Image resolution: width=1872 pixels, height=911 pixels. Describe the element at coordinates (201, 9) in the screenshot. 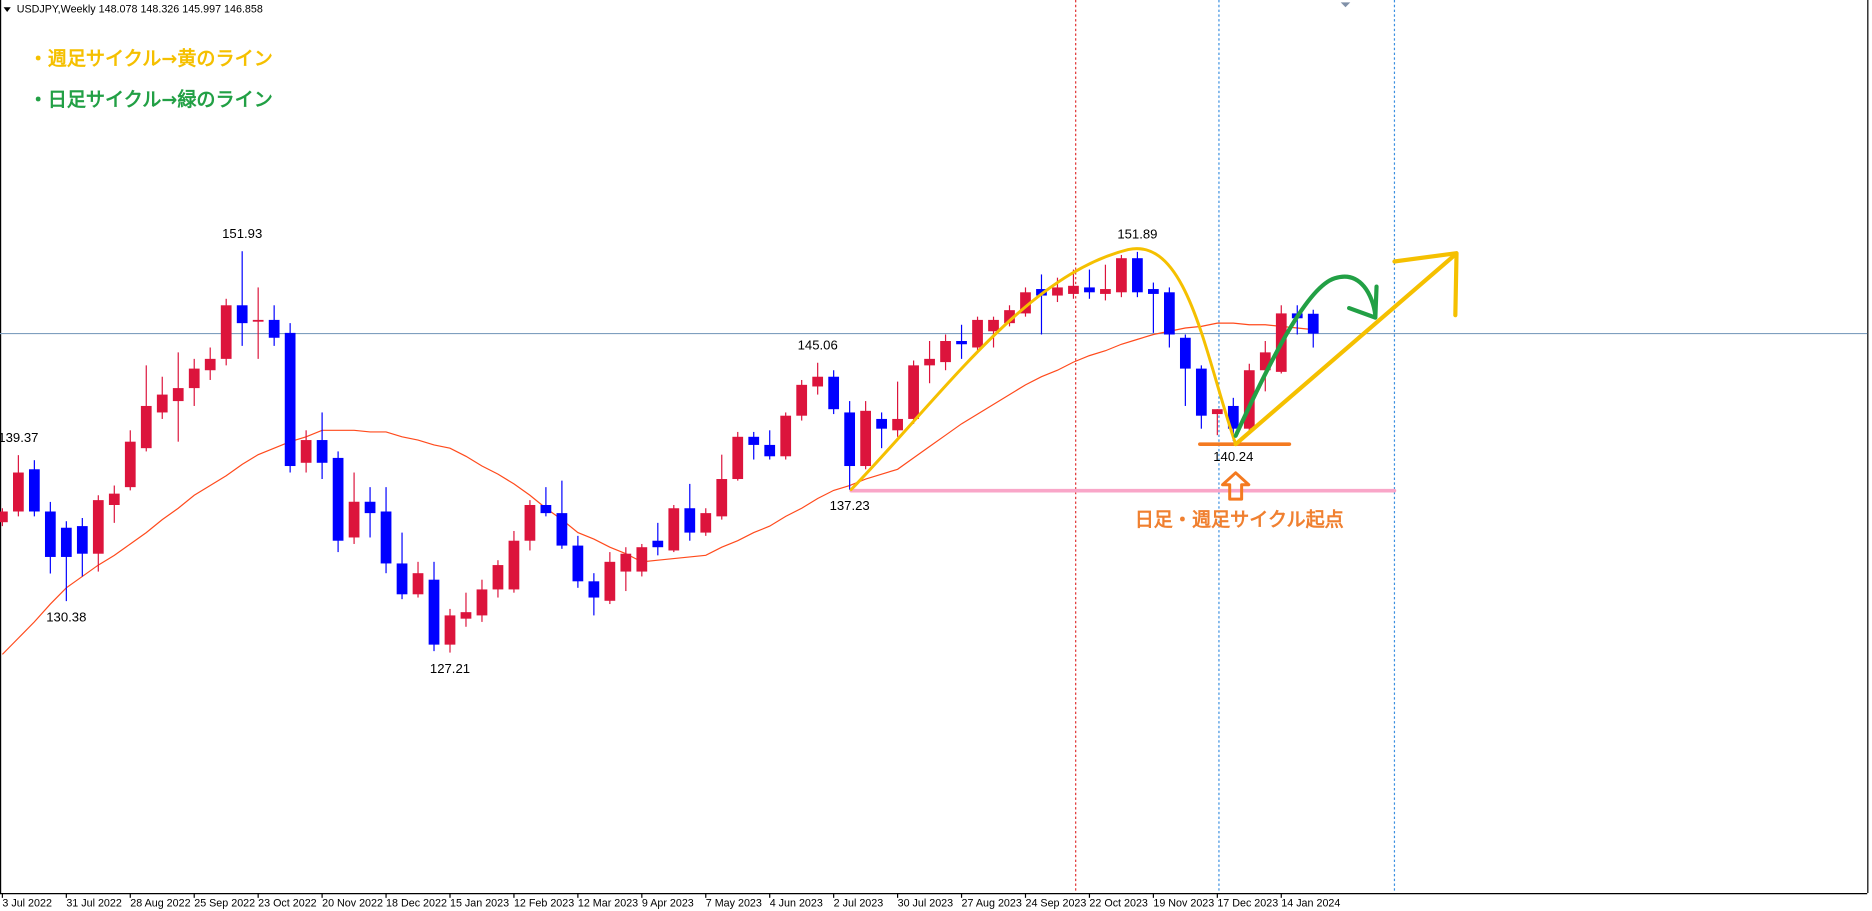

I see `header-low: 145.997` at that location.